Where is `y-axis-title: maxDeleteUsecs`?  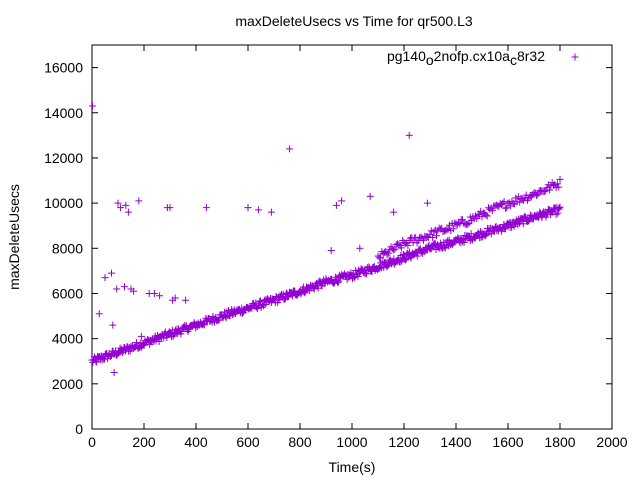 y-axis-title: maxDeleteUsecs is located at coordinates (14, 237).